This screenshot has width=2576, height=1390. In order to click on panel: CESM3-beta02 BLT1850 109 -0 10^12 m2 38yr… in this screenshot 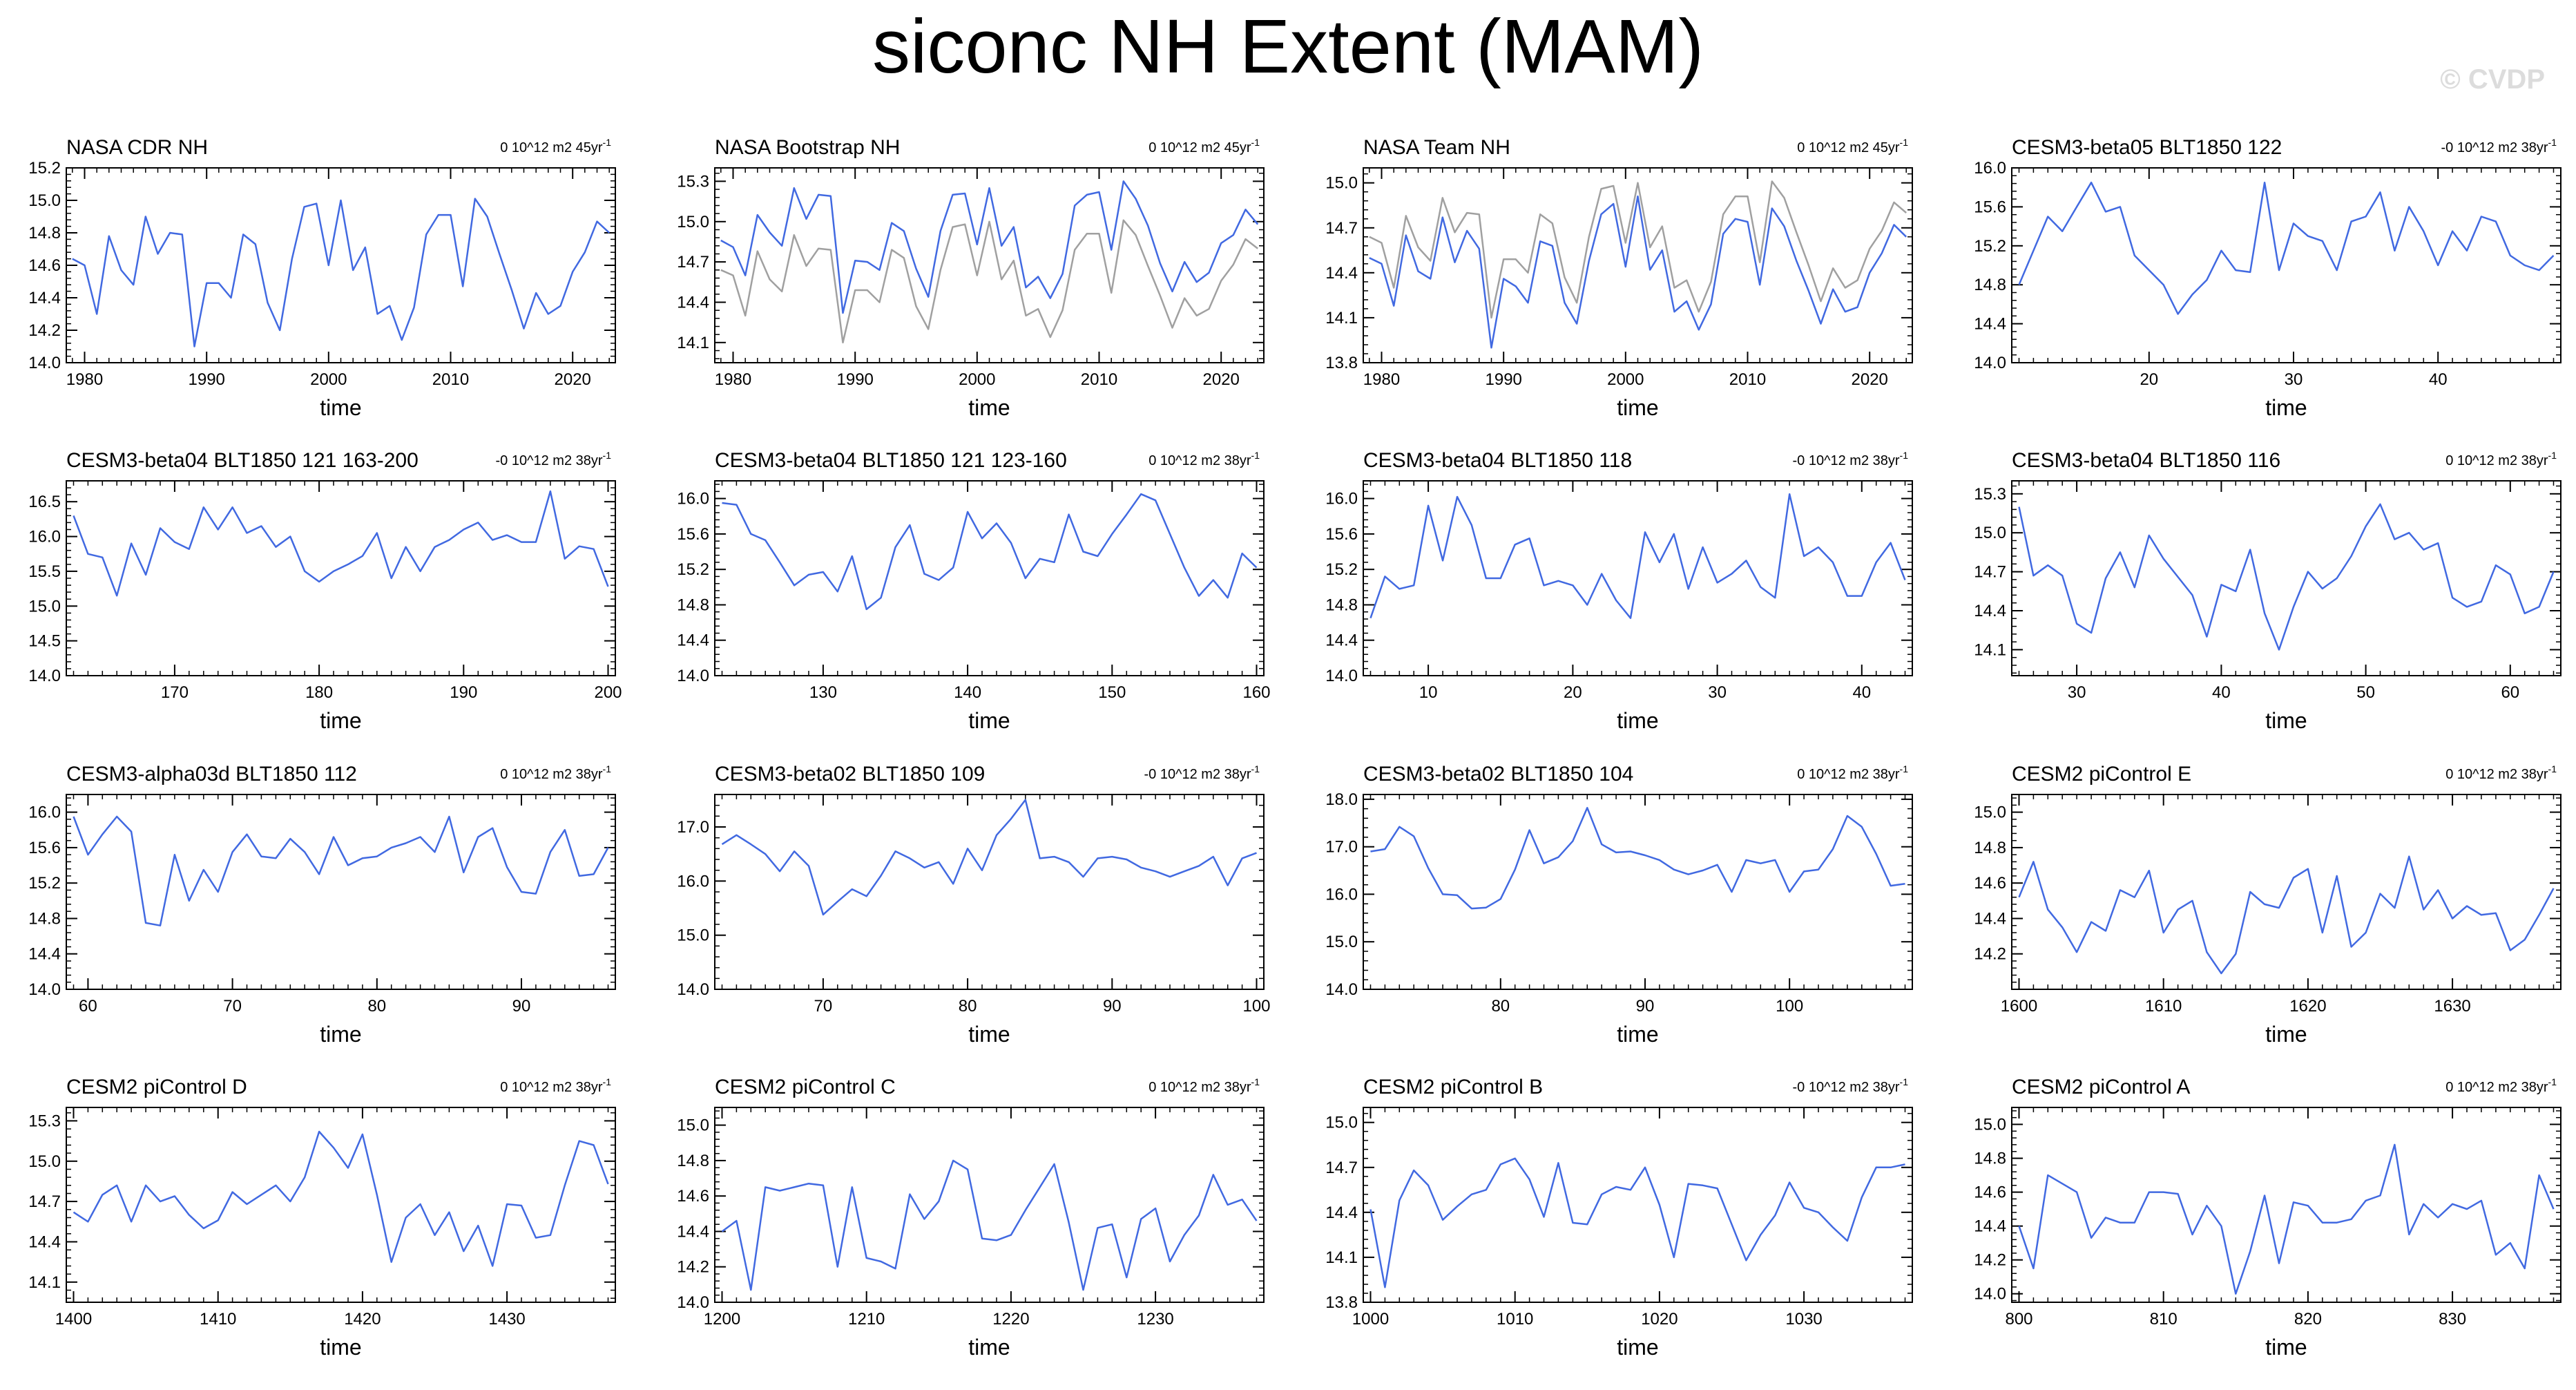, I will do `click(973, 905)`.